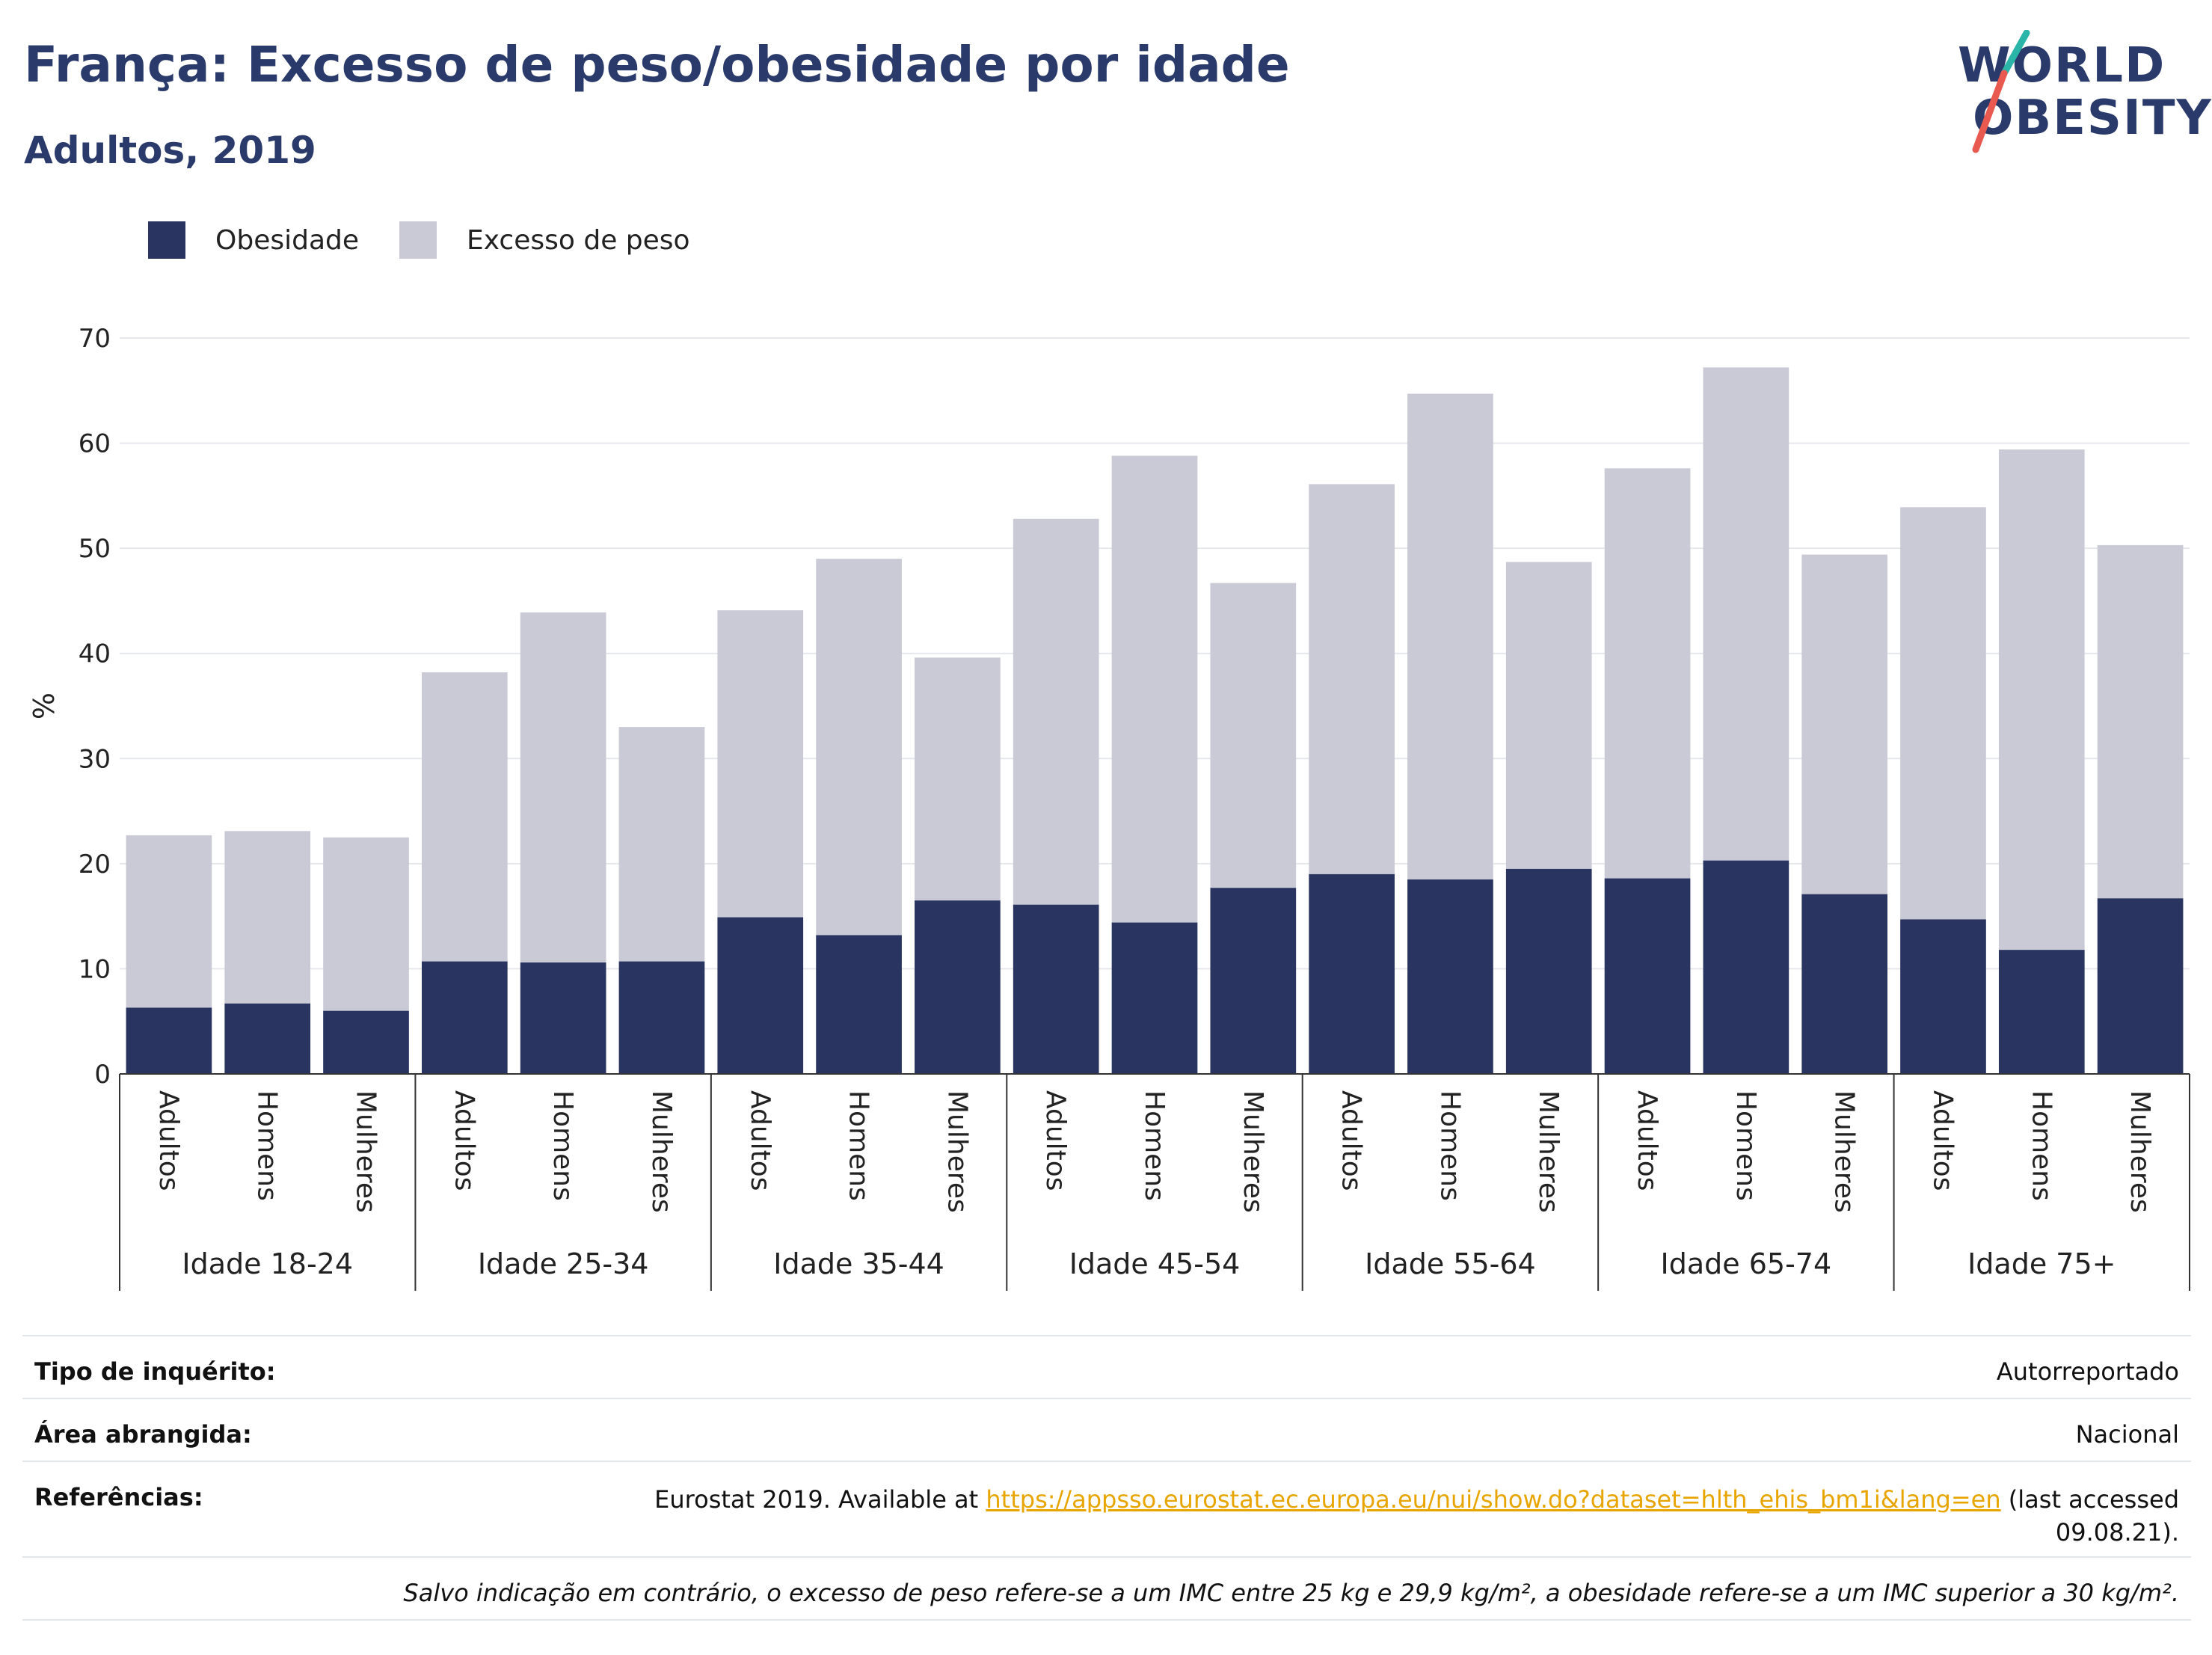 The image size is (2212, 1655). I want to click on chart-subtitle: Adultos, 2019, so click(170, 150).